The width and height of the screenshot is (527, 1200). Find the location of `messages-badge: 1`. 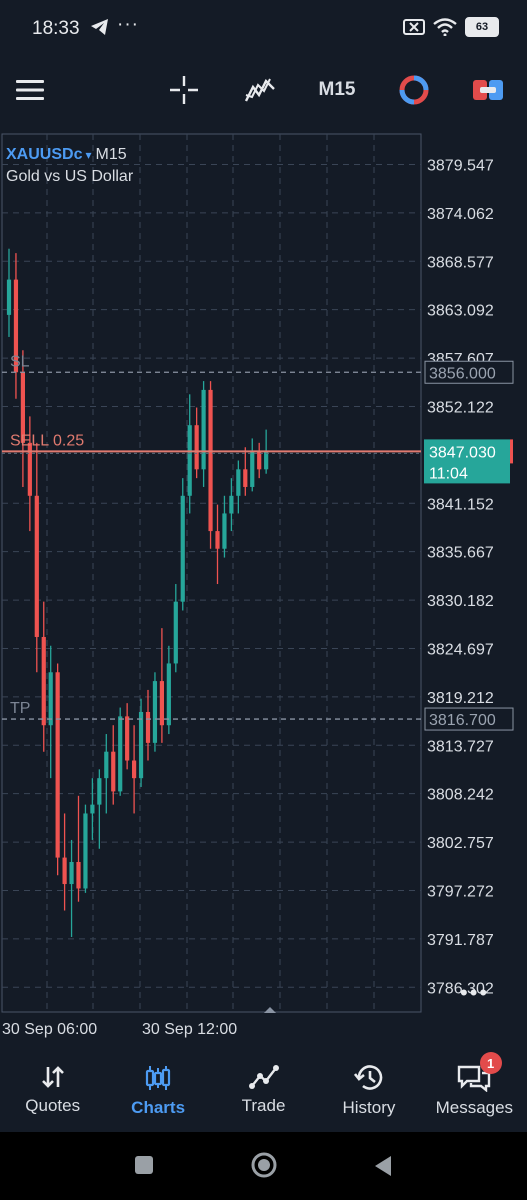

messages-badge: 1 is located at coordinates (490, 1063).